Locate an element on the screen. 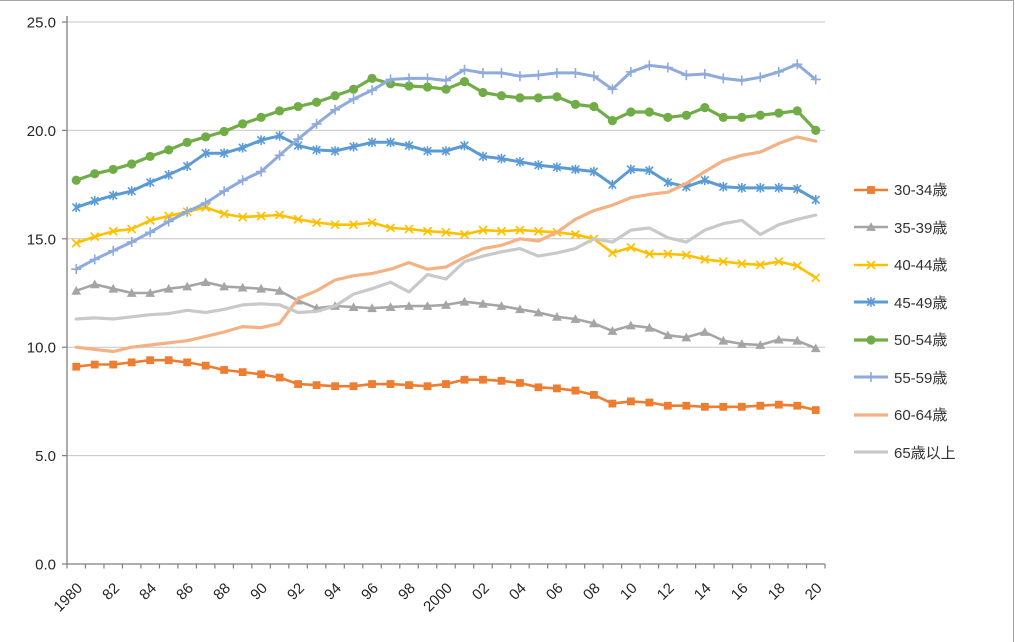  legend-item-50-54: 50-54歳 is located at coordinates (932, 340).